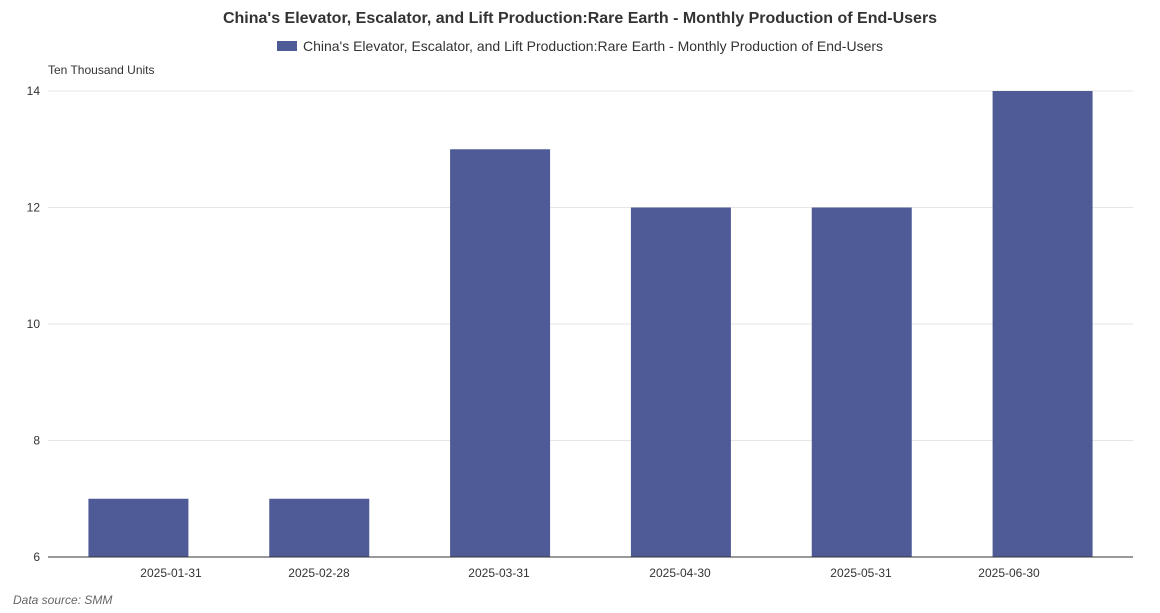 The image size is (1160, 613). Describe the element at coordinates (171, 573) in the screenshot. I see `x-tick-label: 2025-01-31` at that location.